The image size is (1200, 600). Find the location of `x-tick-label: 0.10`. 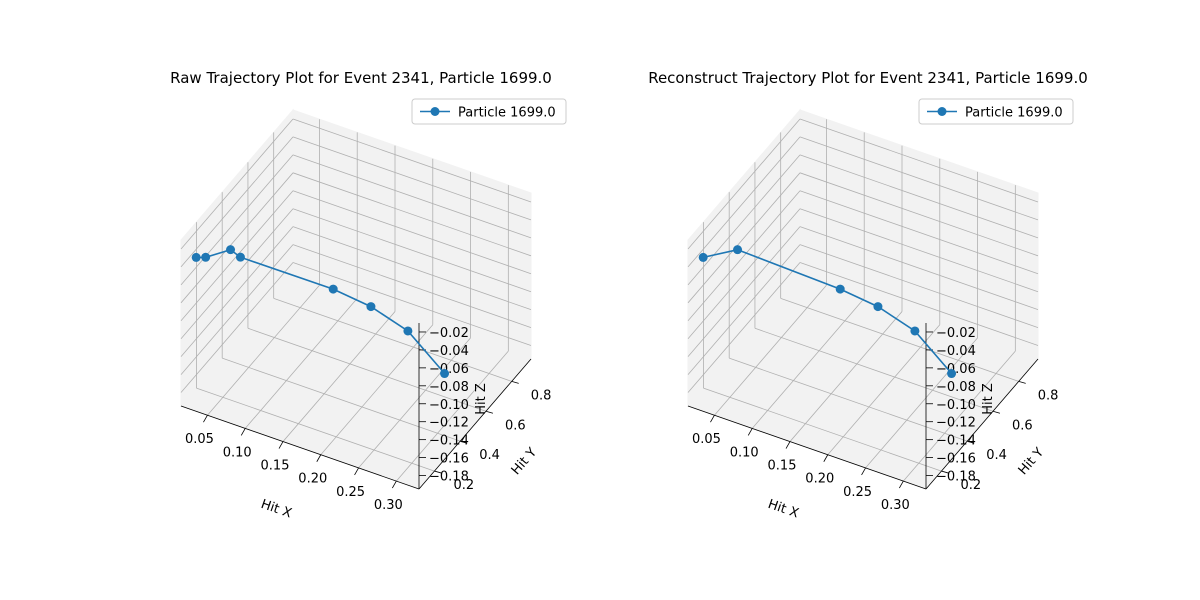

x-tick-label: 0.10 is located at coordinates (744, 452).